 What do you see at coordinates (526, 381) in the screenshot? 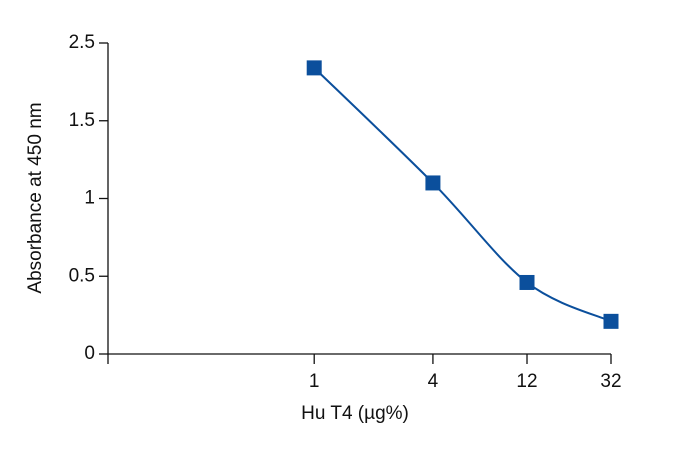
I see `x-tick-label: 12` at bounding box center [526, 381].